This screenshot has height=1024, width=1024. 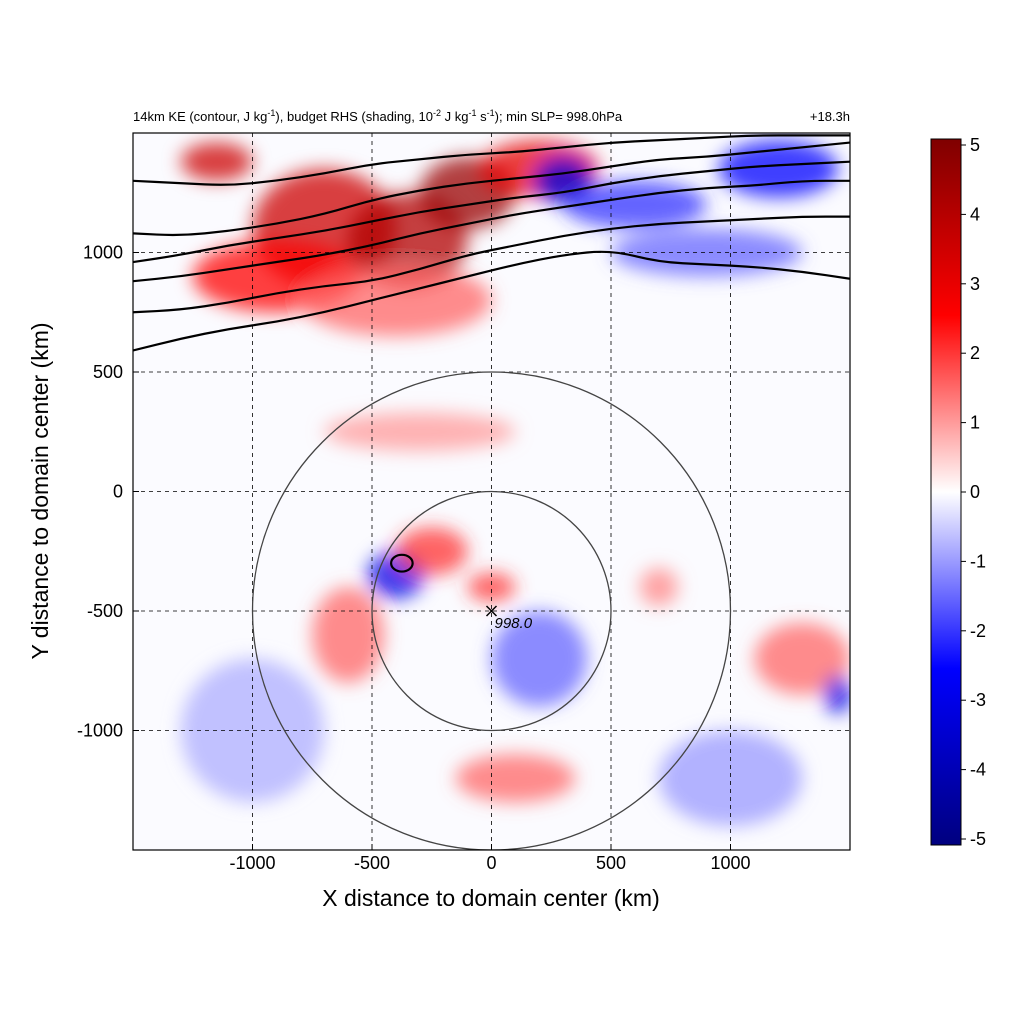 I want to click on x-tick-label-0: -1000, so click(x=252, y=863).